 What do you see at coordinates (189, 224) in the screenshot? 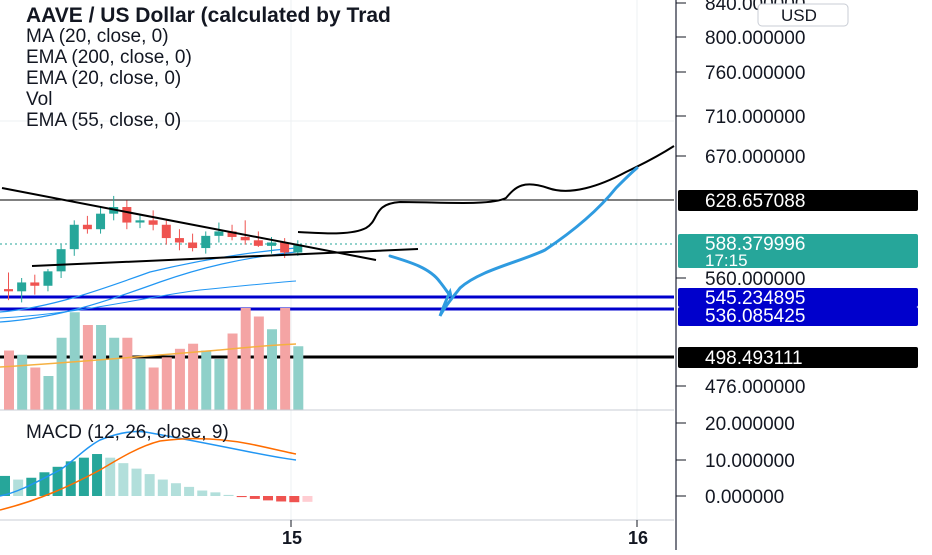
I see `trendline-upper` at bounding box center [189, 224].